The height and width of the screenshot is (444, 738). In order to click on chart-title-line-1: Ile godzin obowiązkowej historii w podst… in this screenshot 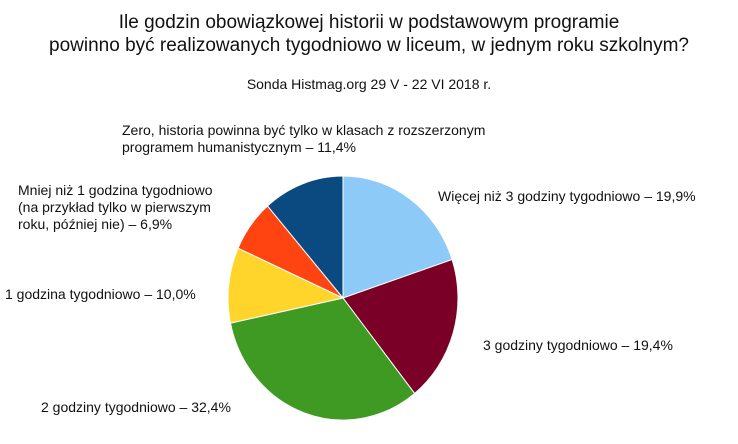, I will do `click(369, 22)`.